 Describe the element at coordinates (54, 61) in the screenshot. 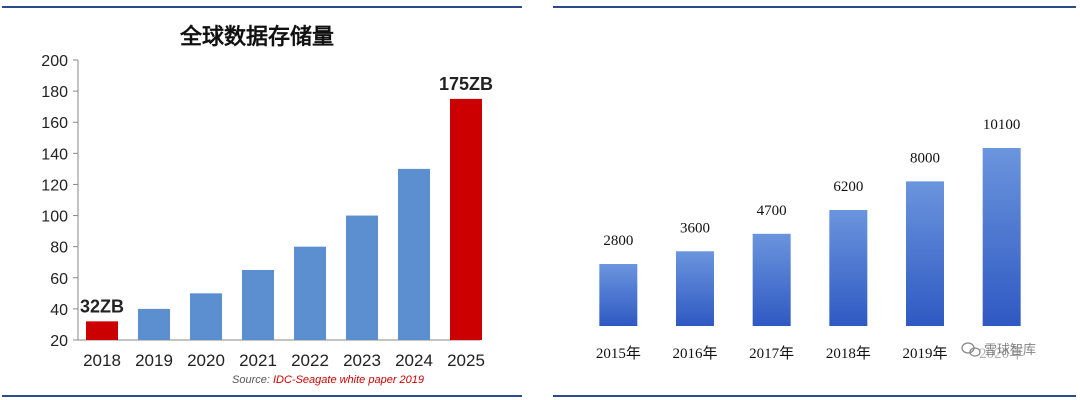

I see `y-tick-label: 200` at that location.